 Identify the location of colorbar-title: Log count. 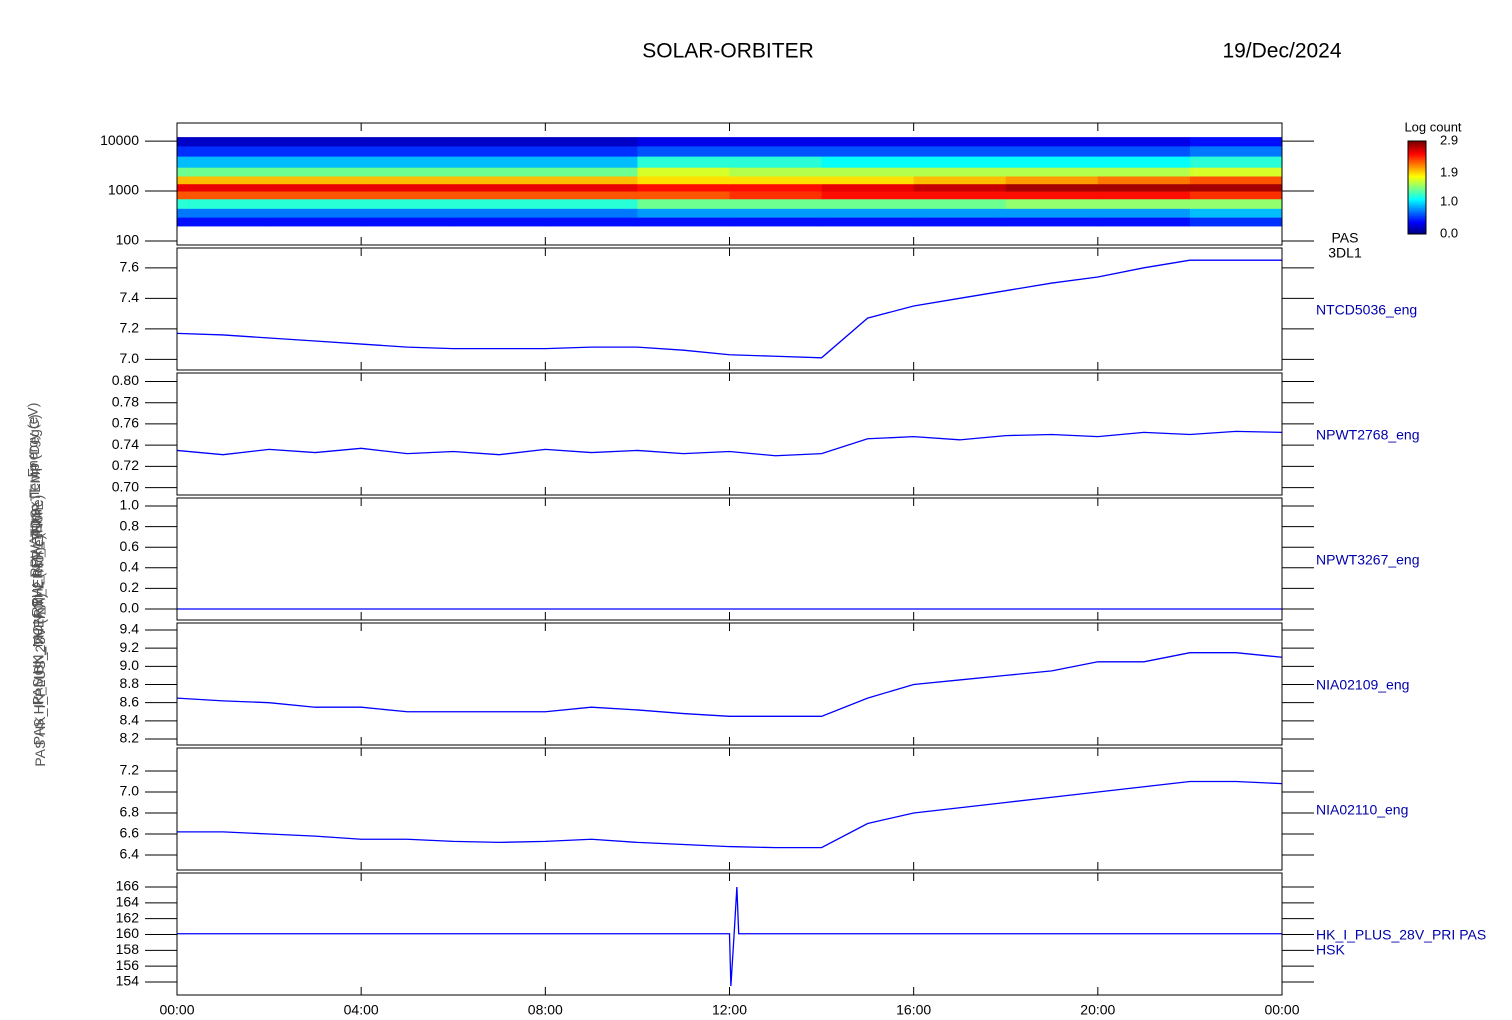
(1432, 126).